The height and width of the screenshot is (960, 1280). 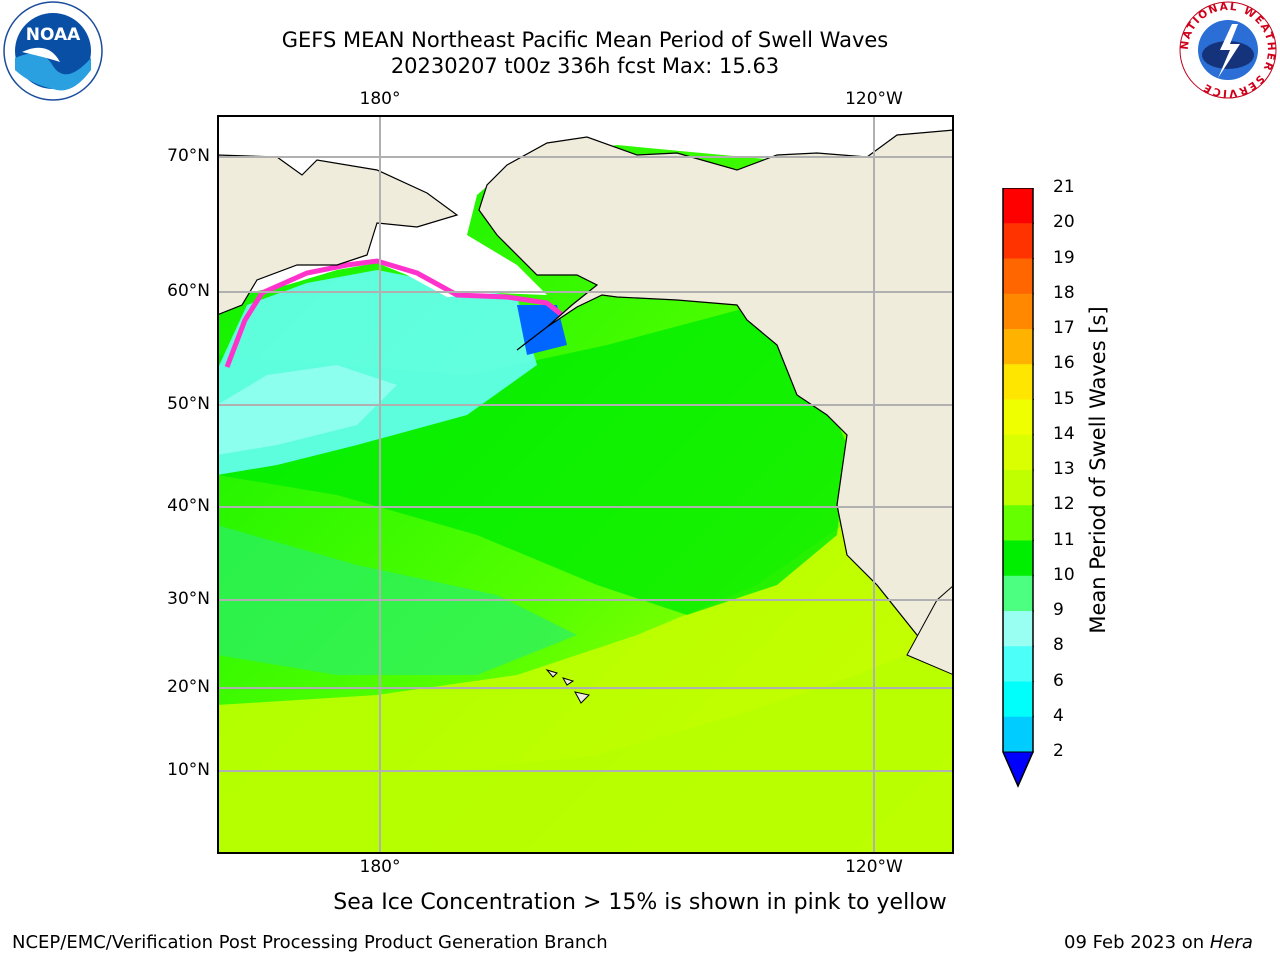 I want to click on colorbar-tick-label: 13, so click(x=1064, y=469).